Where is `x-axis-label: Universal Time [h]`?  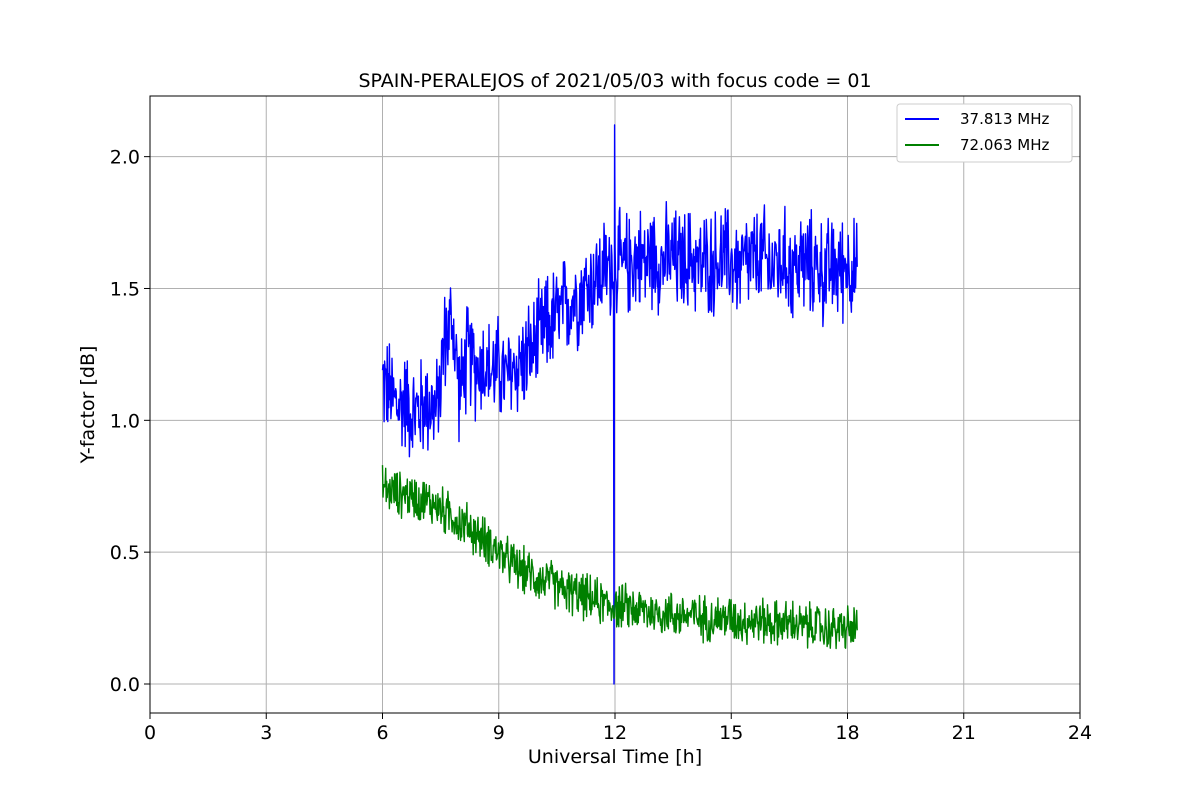
x-axis-label: Universal Time [h] is located at coordinates (615, 757).